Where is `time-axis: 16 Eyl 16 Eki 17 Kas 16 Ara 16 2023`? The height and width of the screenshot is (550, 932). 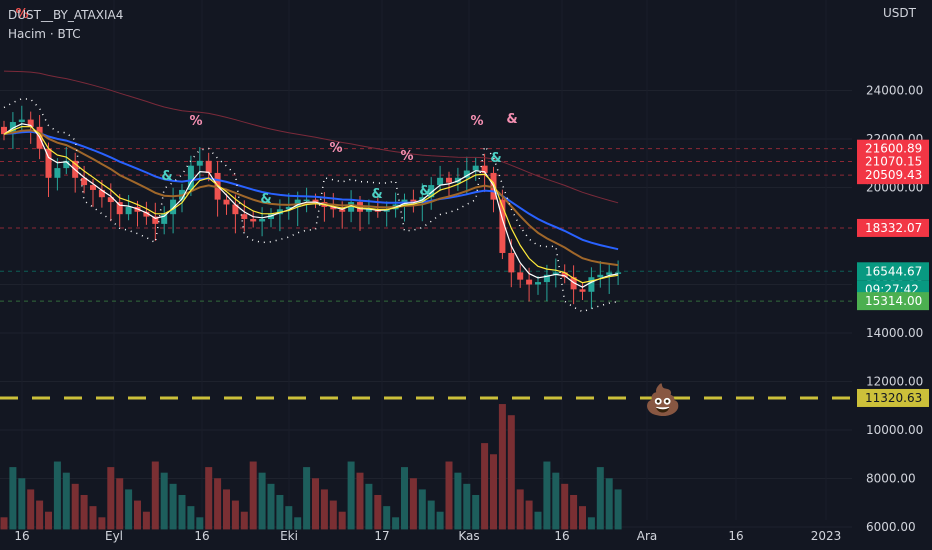 time-axis: 16 Eyl 16 Eki 17 Kas 16 Ara 16 2023 is located at coordinates (427, 536).